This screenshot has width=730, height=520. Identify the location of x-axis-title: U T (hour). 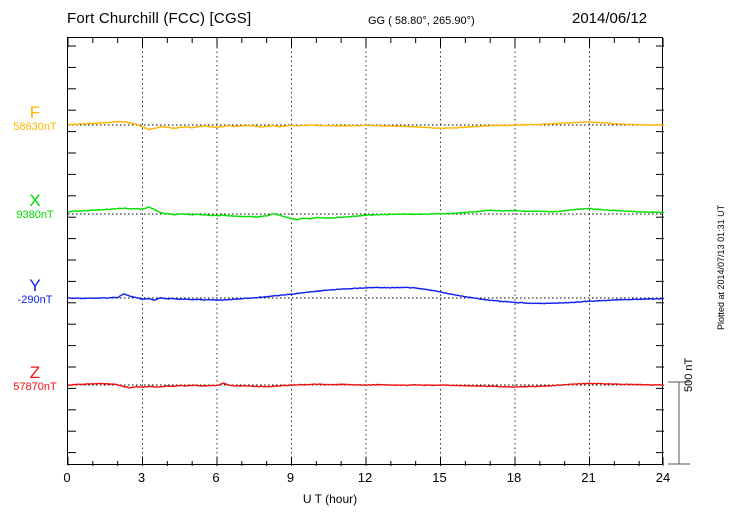
(330, 499).